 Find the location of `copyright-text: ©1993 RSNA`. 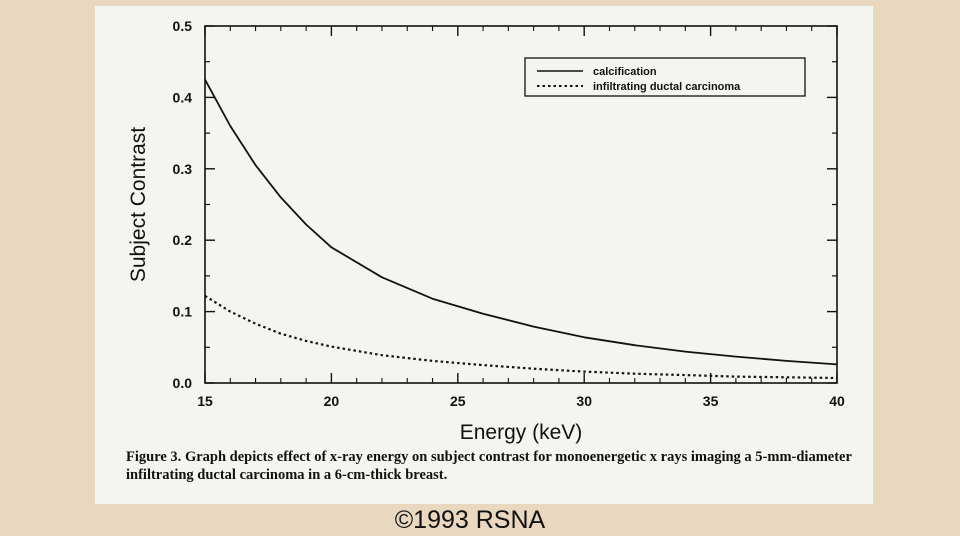

copyright-text: ©1993 RSNA is located at coordinates (470, 520).